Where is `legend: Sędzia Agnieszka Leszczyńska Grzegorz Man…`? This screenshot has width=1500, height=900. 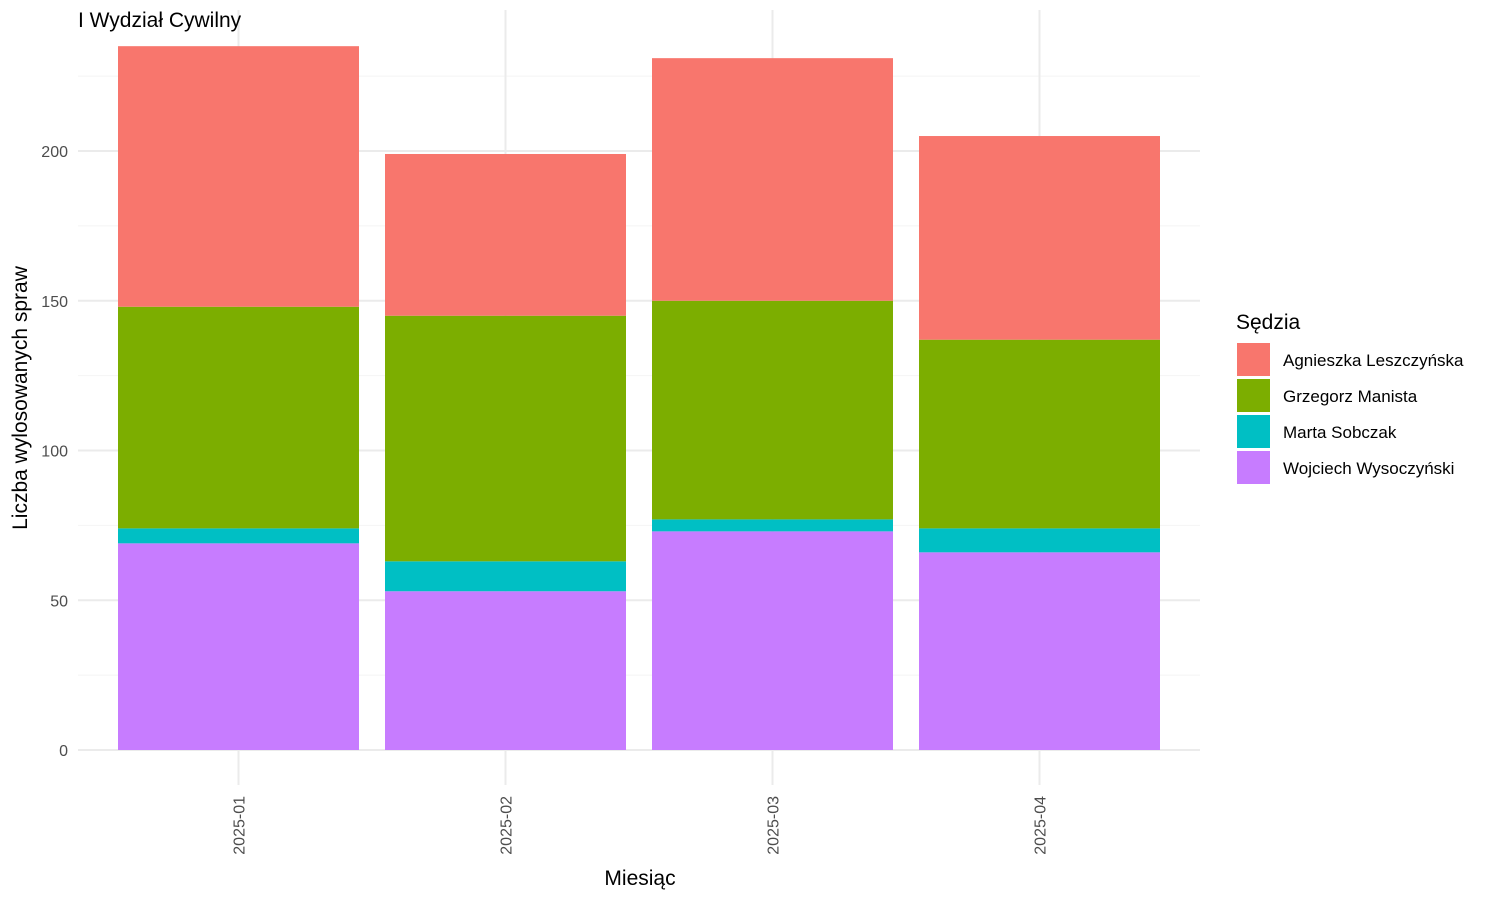 legend: Sędzia Agnieszka Leszczyńska Grzegorz Man… is located at coordinates (1350, 397).